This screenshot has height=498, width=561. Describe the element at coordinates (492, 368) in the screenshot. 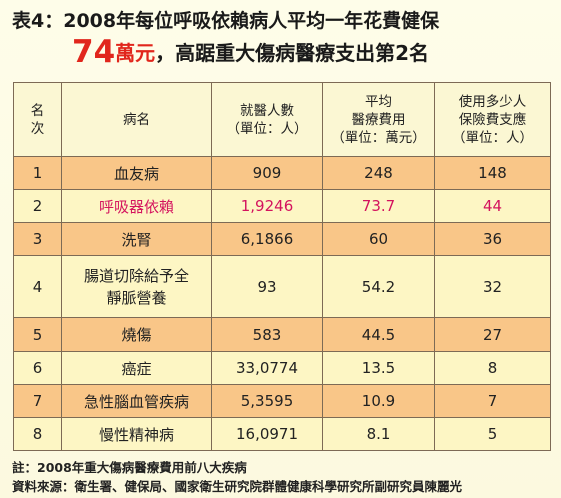

I see `cell-support: 8` at that location.